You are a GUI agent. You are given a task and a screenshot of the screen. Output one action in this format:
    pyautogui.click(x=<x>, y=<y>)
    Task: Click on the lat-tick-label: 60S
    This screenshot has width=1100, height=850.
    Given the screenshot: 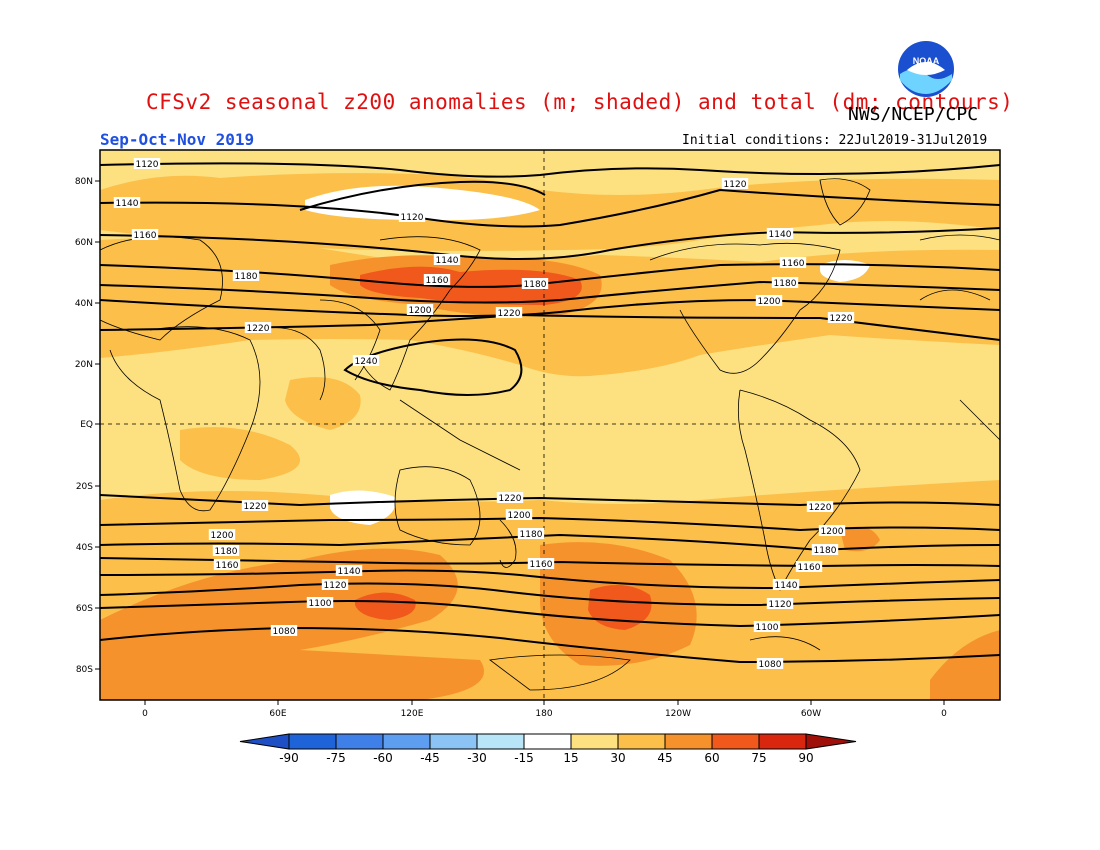 What is the action you would take?
    pyautogui.click(x=84, y=609)
    